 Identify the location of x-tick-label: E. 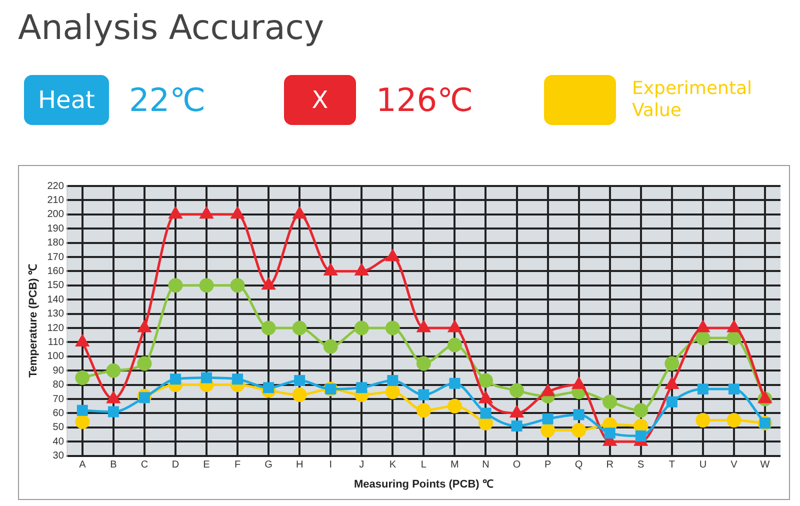
(206, 465).